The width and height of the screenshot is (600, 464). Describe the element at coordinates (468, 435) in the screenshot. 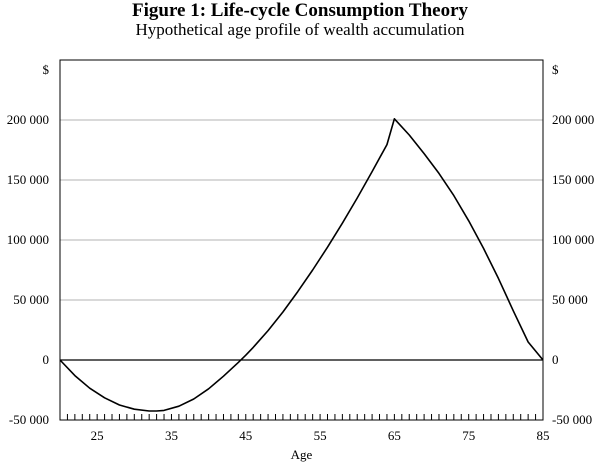

I see `x-tick-label: 75` at that location.